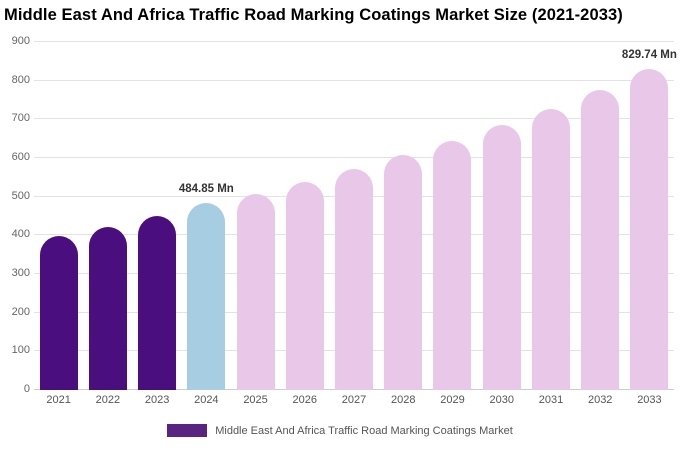  Describe the element at coordinates (354, 279) in the screenshot. I see `bar-2027` at that location.